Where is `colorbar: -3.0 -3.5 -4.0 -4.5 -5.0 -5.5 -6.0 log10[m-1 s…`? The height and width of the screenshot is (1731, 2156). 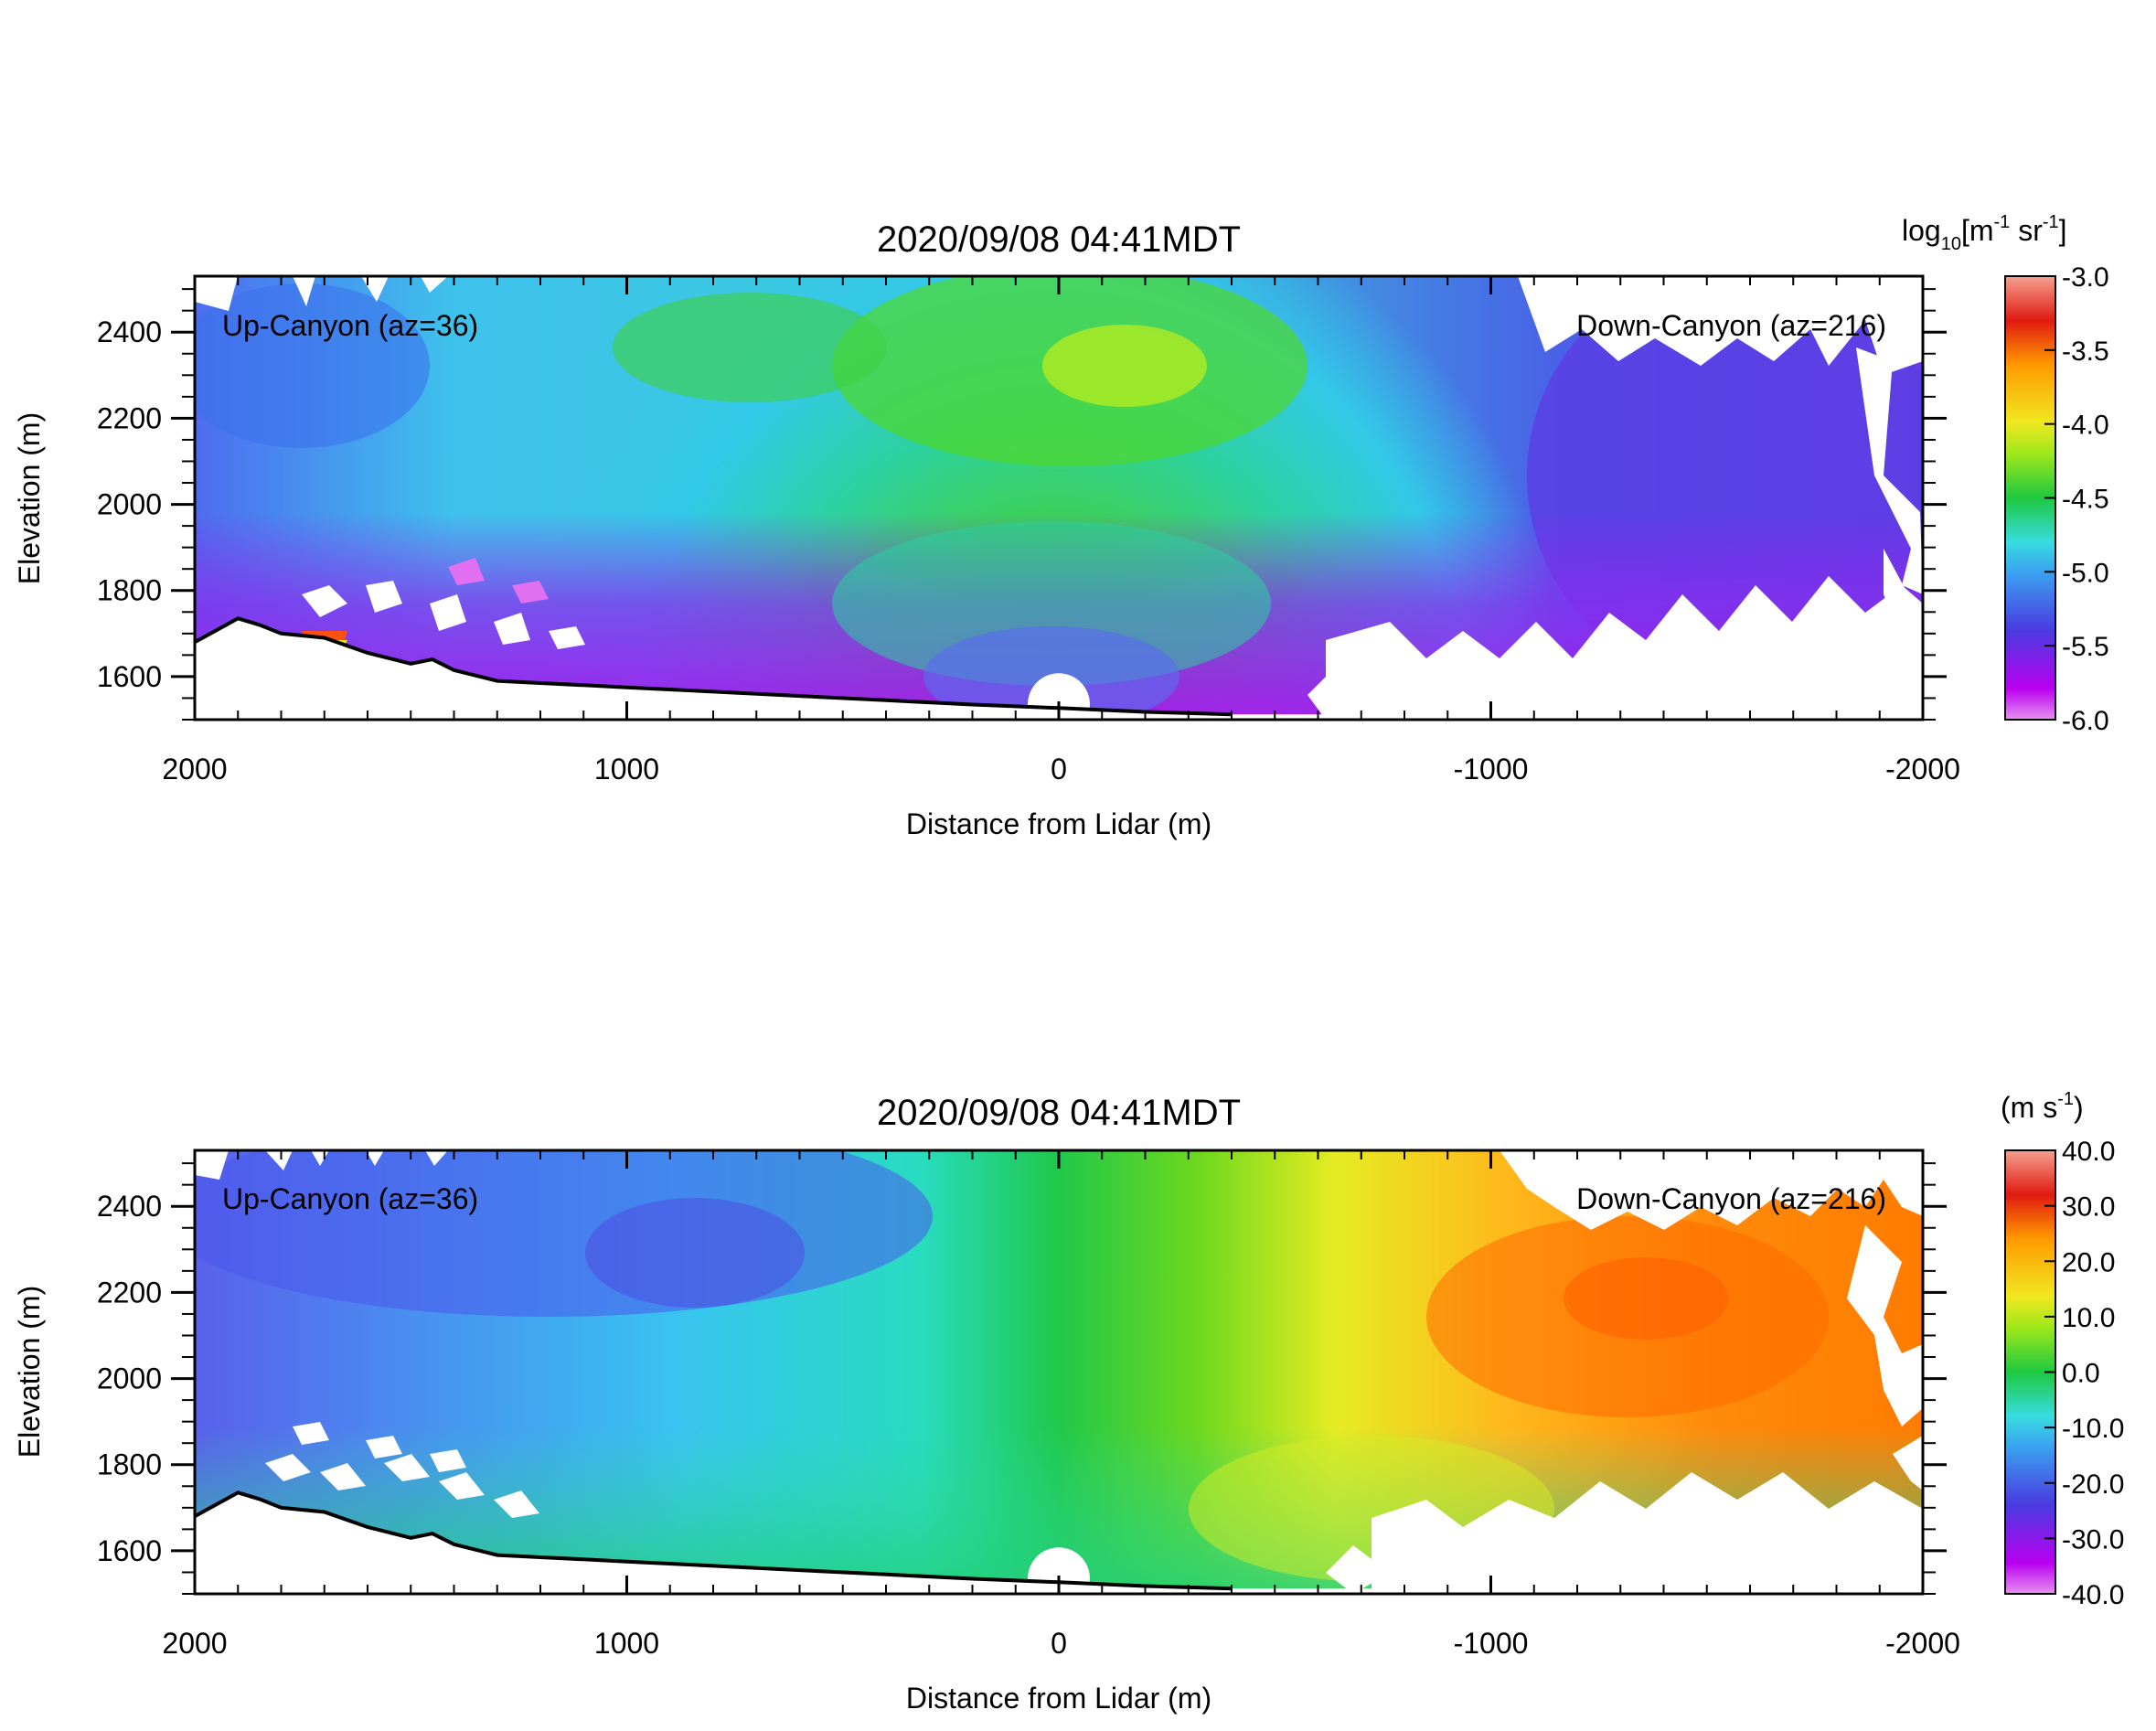 colorbar: -3.0 -3.5 -4.0 -4.5 -5.0 -5.5 -6.0 log10[m-1 s… is located at coordinates (2005, 474).